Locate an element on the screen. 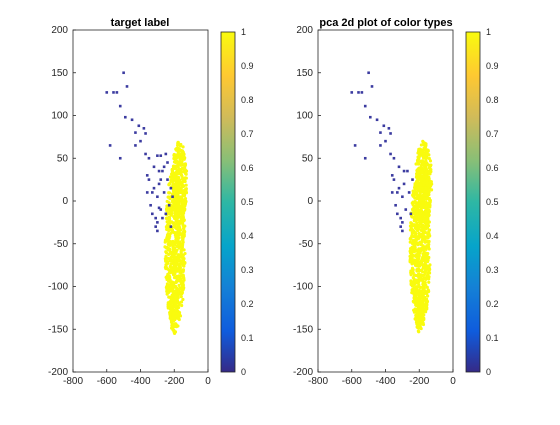 Image resolution: width=560 pixels, height=425 pixels. y-tick-label: 200 is located at coordinates (59, 30).